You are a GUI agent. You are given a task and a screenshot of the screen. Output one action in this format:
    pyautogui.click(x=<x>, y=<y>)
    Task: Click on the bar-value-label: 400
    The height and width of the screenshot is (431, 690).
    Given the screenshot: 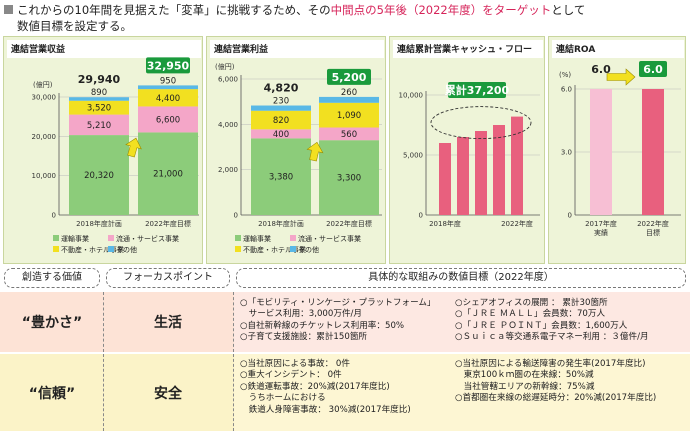 What is the action you would take?
    pyautogui.click(x=281, y=135)
    